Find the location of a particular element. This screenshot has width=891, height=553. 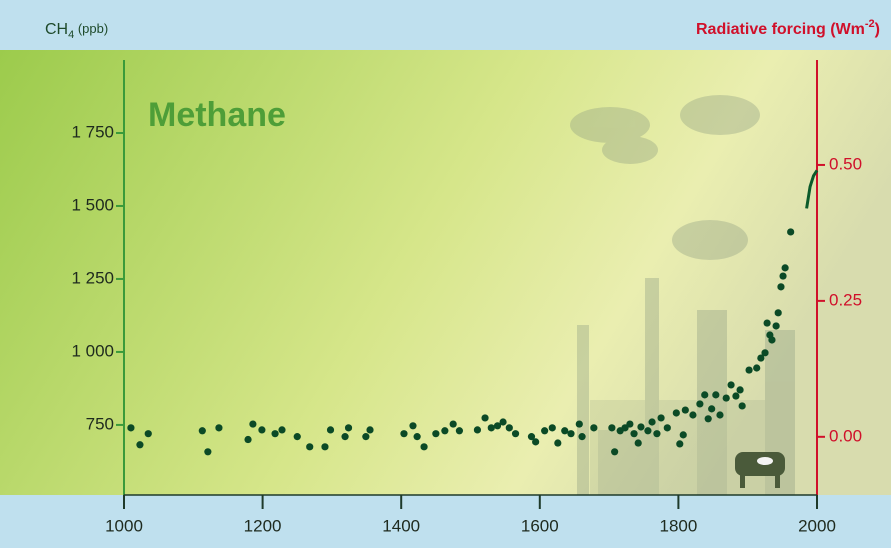

y2-tick-label: 0.00 is located at coordinates (845, 435).